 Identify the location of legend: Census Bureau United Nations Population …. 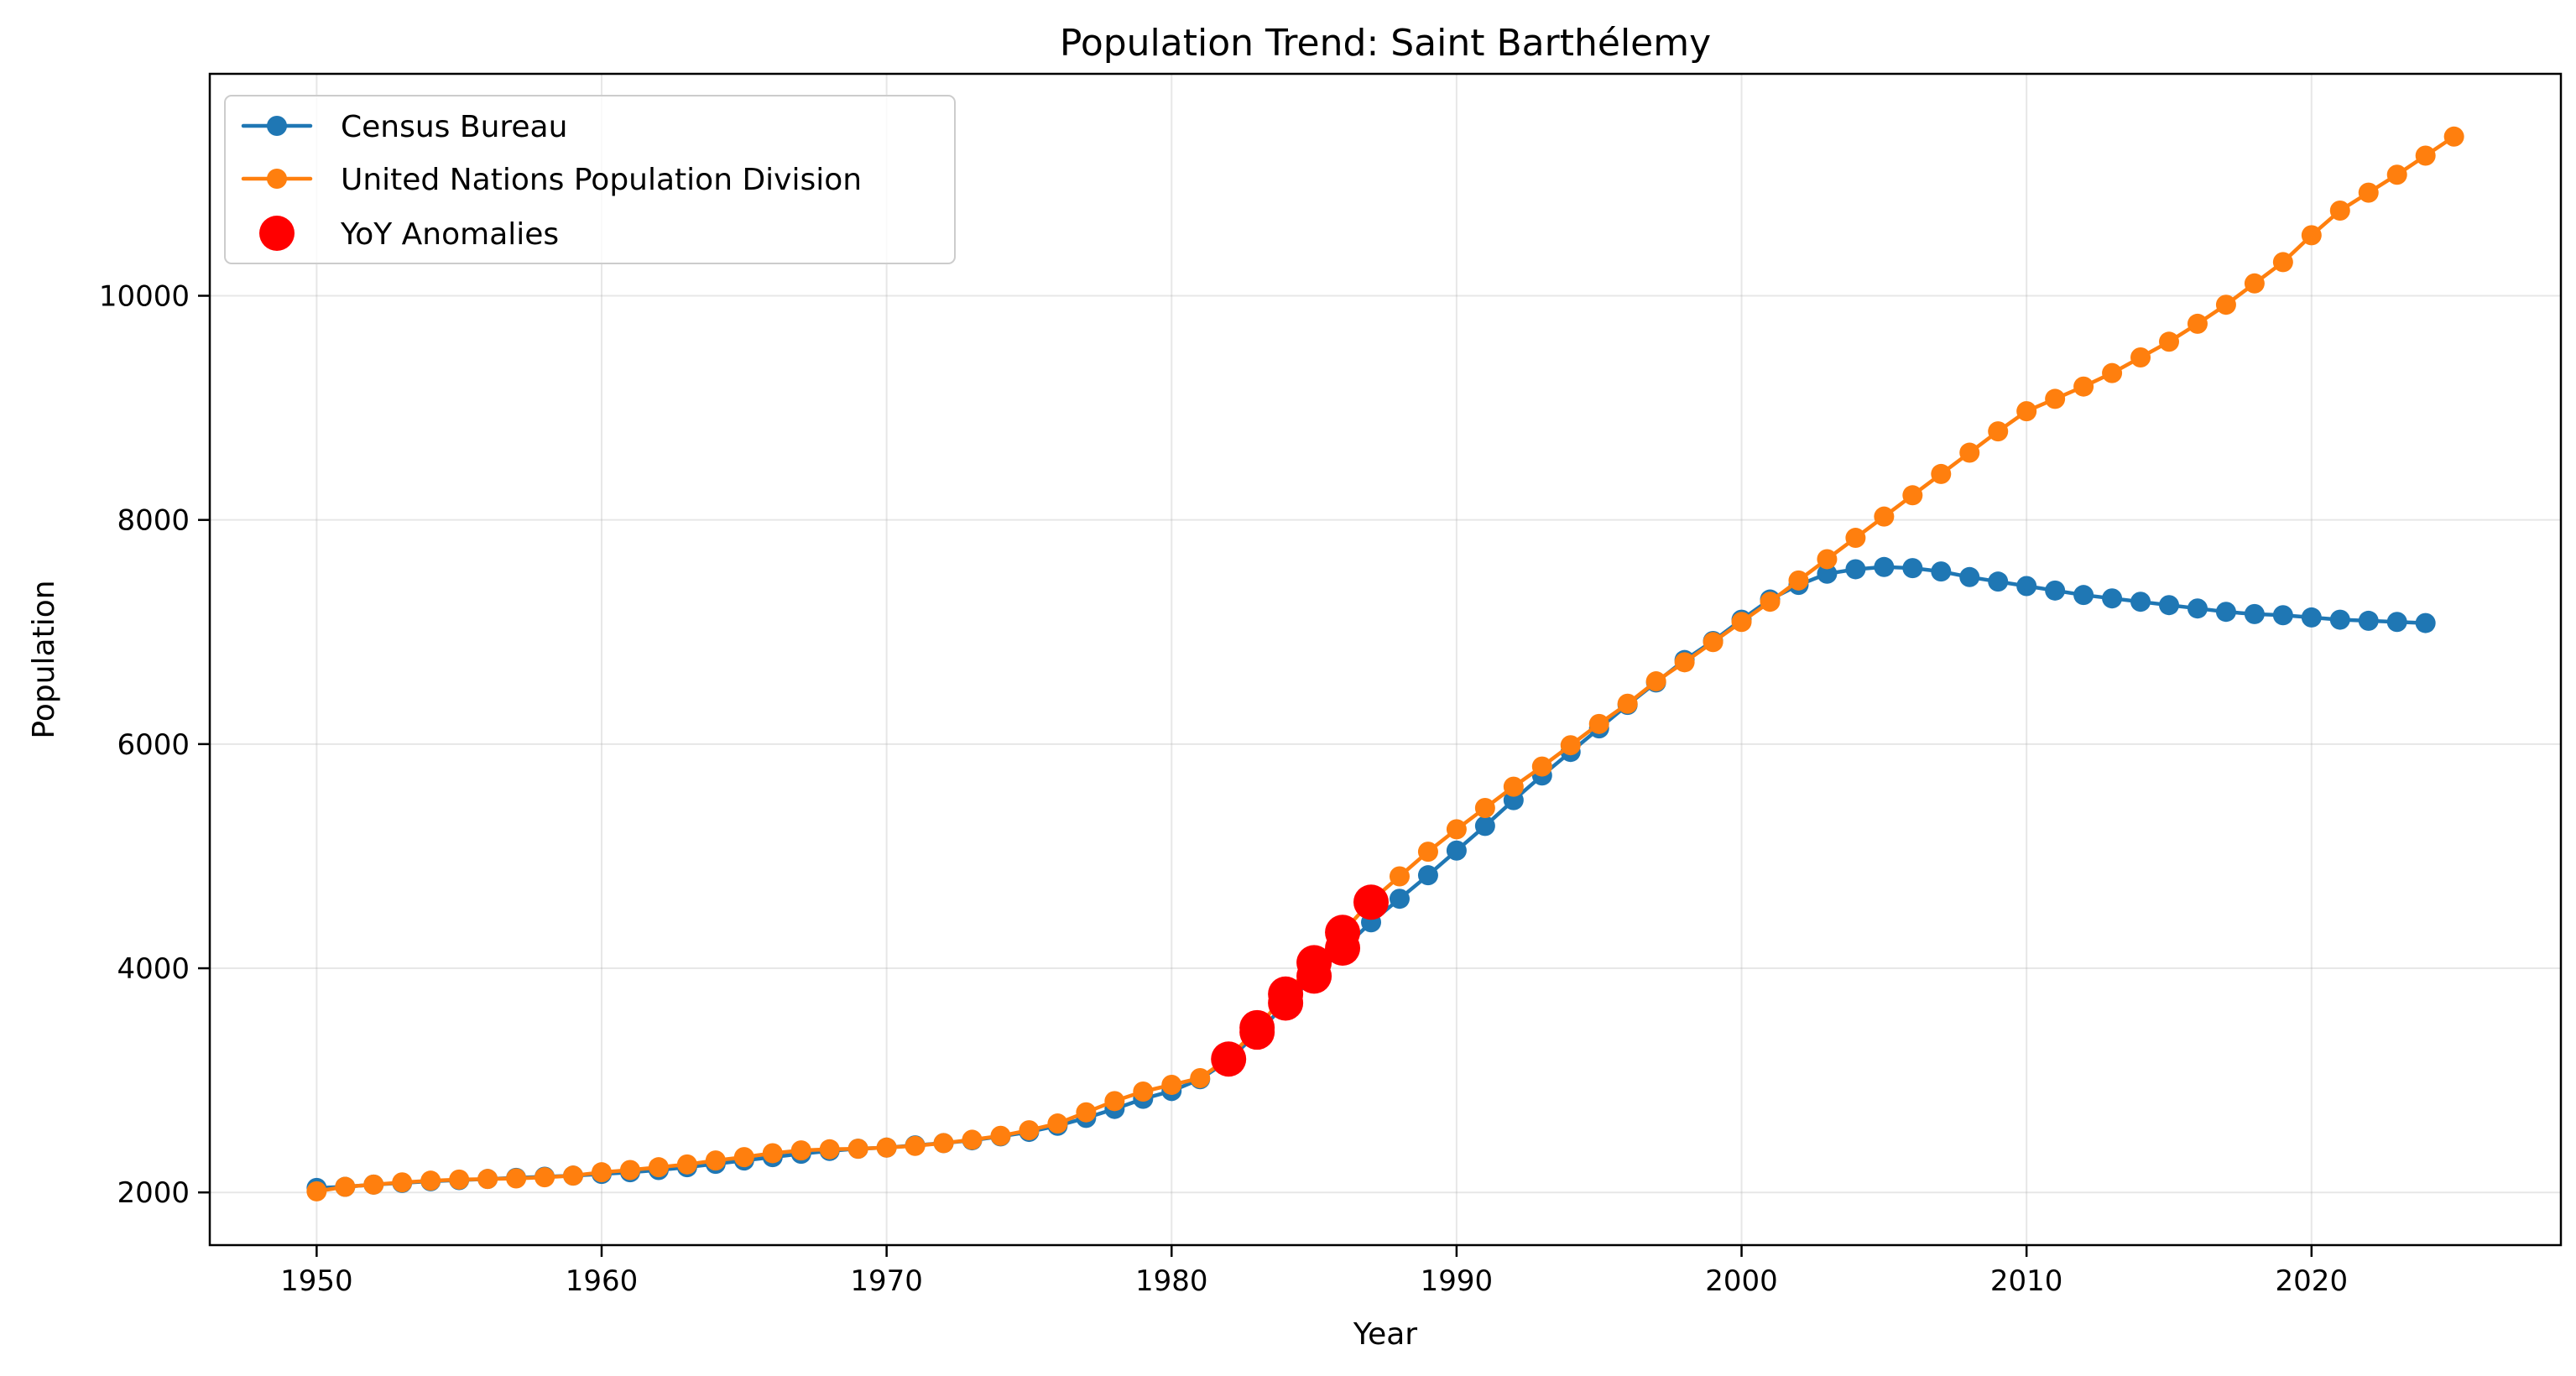
(590, 179).